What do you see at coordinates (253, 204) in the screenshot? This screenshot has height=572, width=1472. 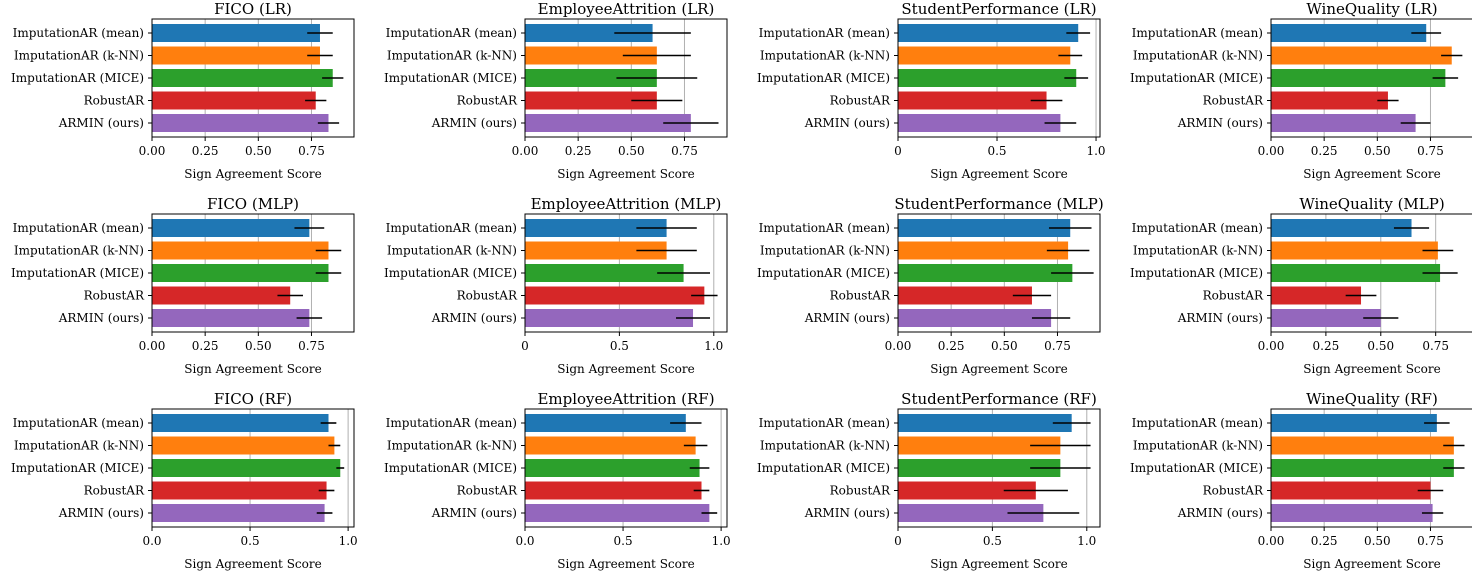 I see `subplot-title: FICO (MLP)` at bounding box center [253, 204].